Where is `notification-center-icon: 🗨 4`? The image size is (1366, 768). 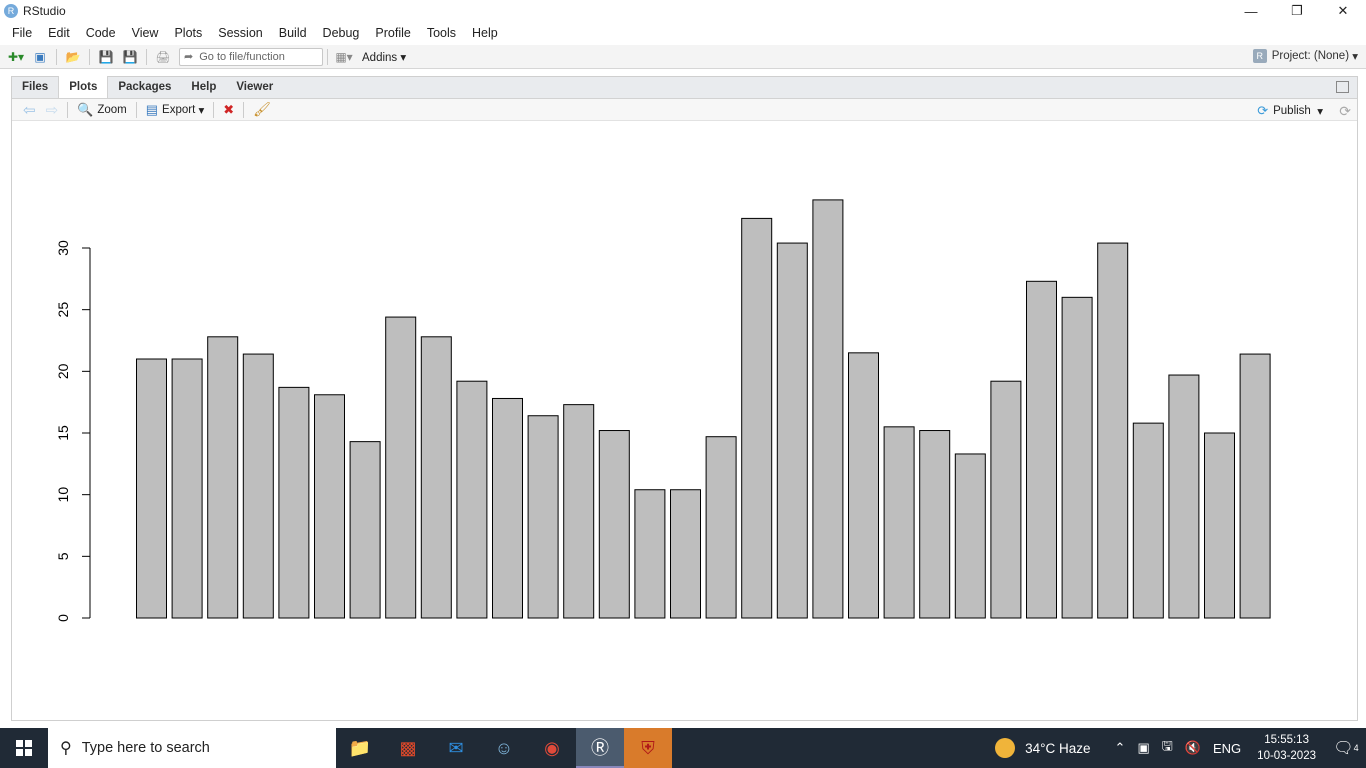
notification-center-icon: 🗨 4 is located at coordinates (1346, 748).